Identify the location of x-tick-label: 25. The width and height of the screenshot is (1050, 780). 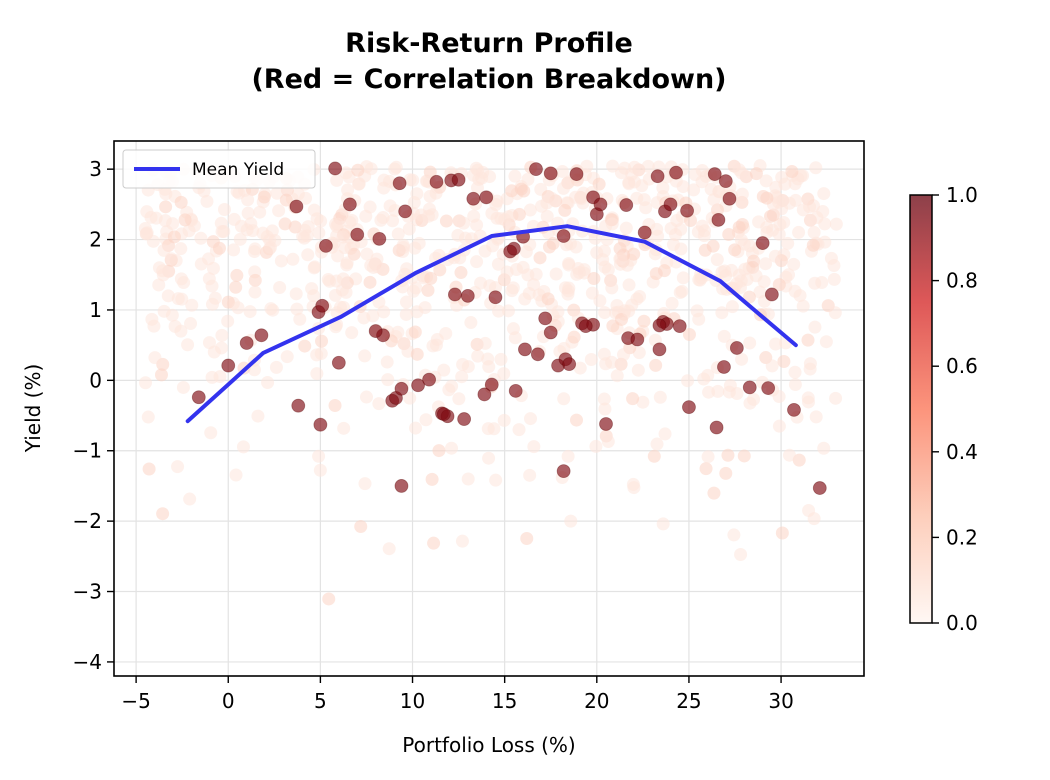
(688, 701).